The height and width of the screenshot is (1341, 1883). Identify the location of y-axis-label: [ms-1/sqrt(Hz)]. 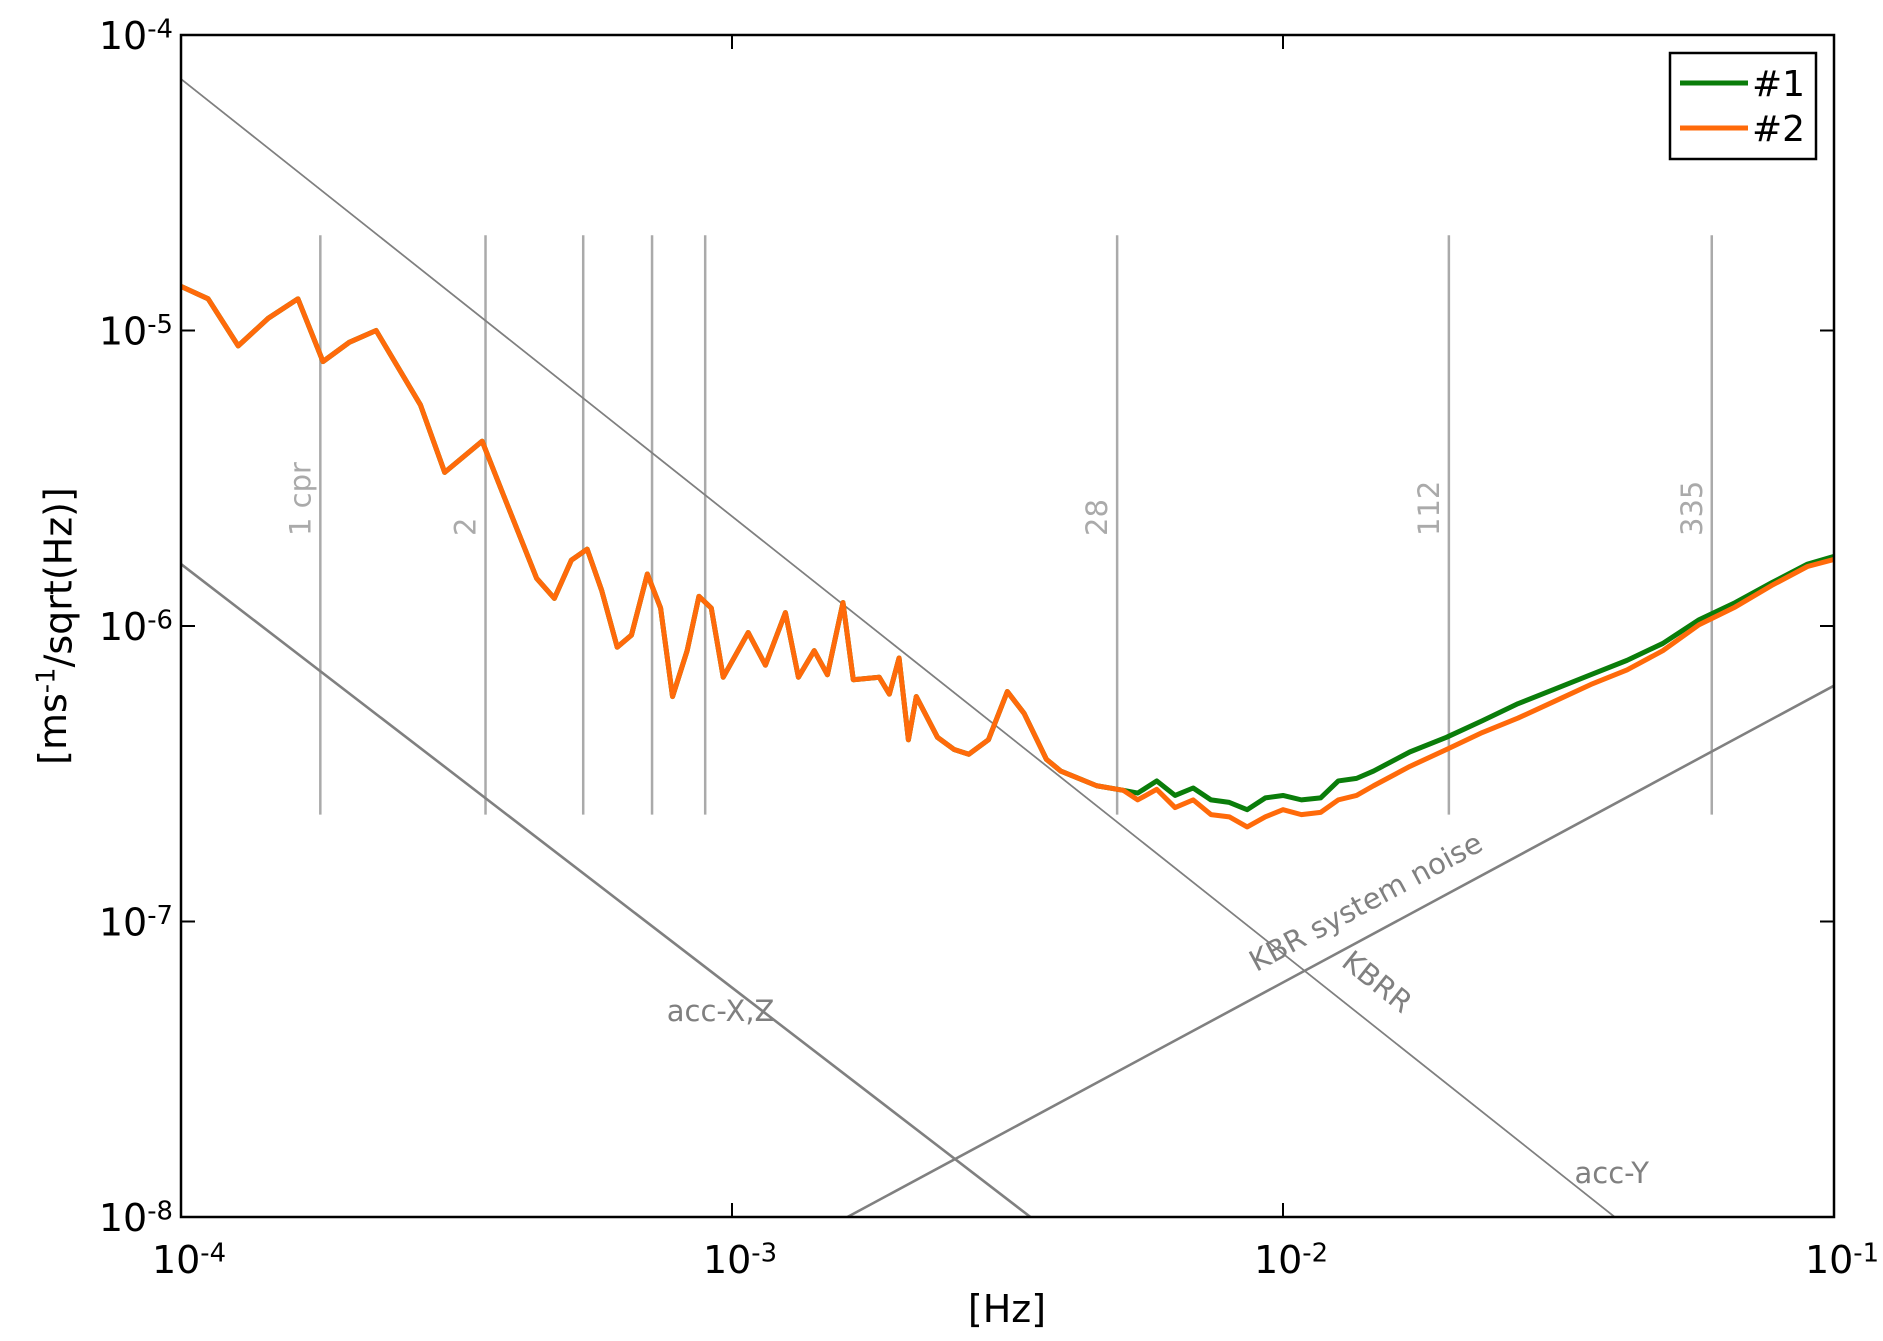
(55, 626).